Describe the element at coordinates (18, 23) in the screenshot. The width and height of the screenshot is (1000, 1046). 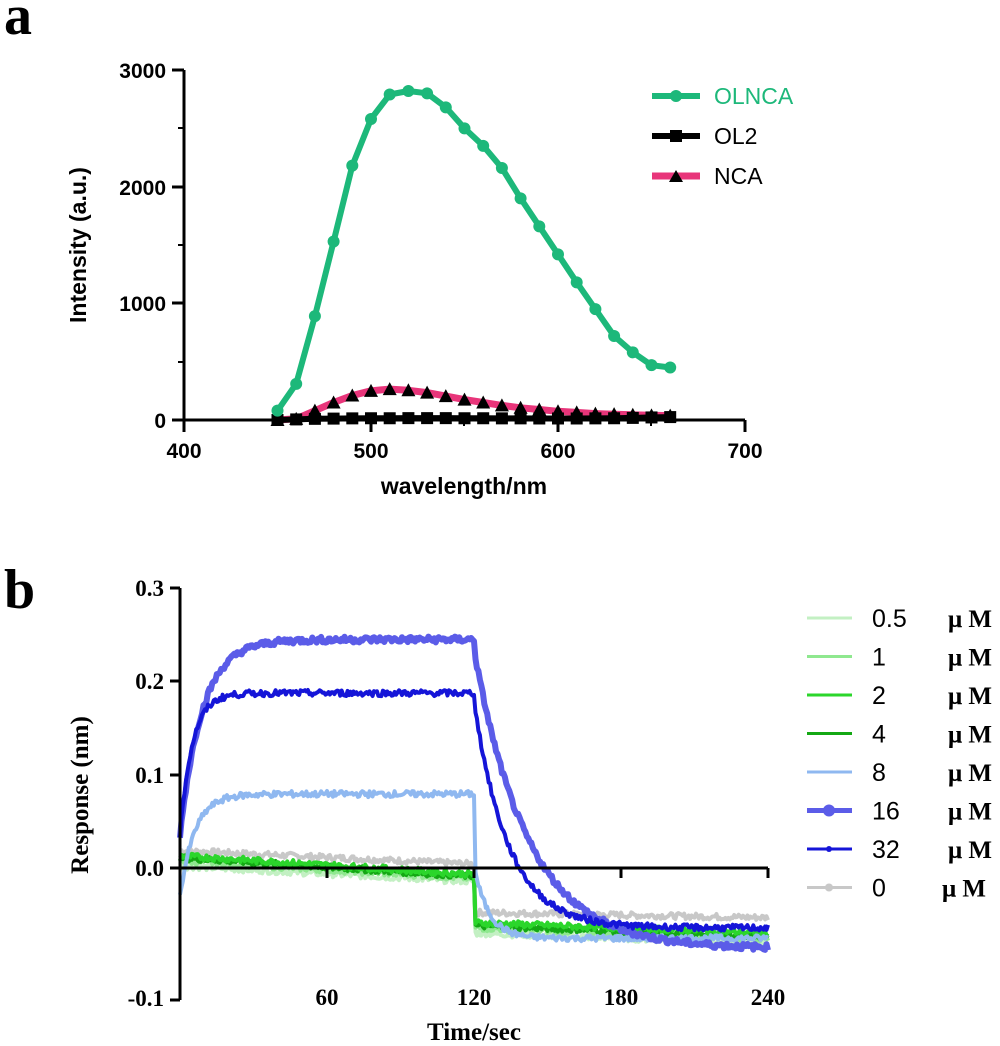
I see `panel-a-letter: a` at that location.